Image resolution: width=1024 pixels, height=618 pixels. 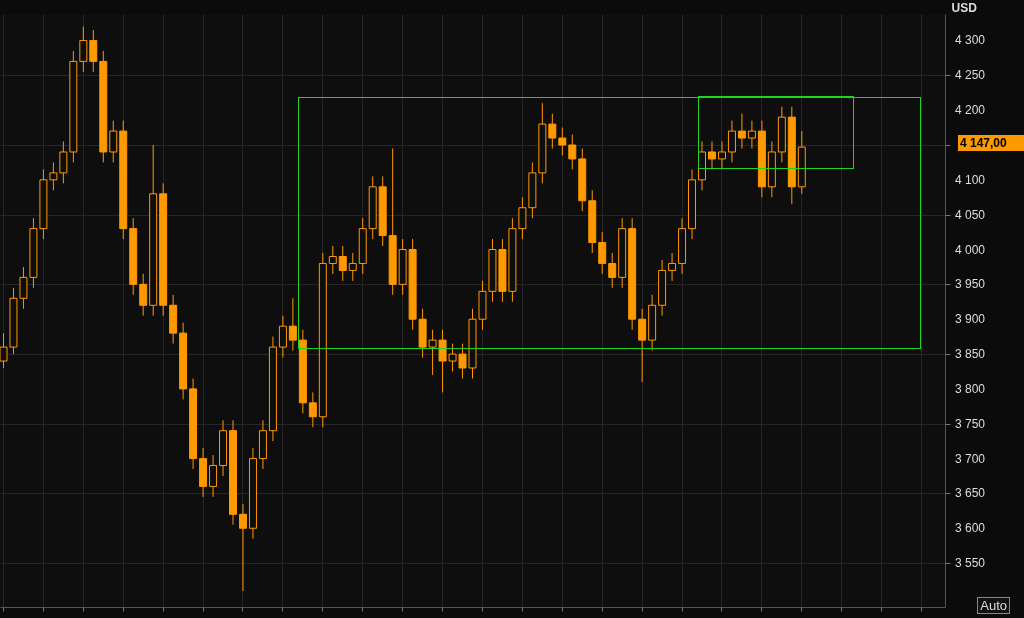 I want to click on y-tick-label: 4 250, so click(x=970, y=75).